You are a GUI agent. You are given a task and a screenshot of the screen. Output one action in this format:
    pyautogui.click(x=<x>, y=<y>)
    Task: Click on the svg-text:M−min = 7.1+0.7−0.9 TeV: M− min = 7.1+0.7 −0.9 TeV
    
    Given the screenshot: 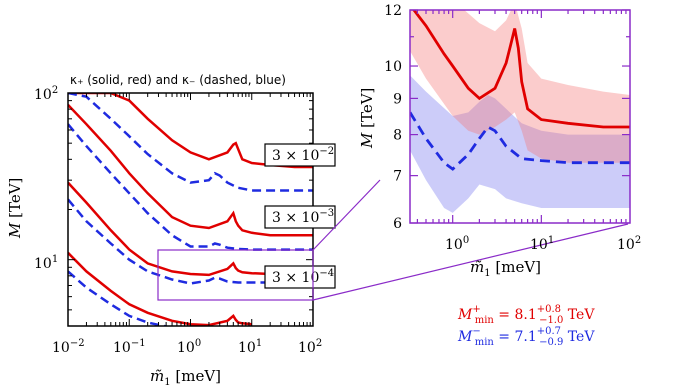 What is the action you would take?
    pyautogui.click(x=526, y=337)
    